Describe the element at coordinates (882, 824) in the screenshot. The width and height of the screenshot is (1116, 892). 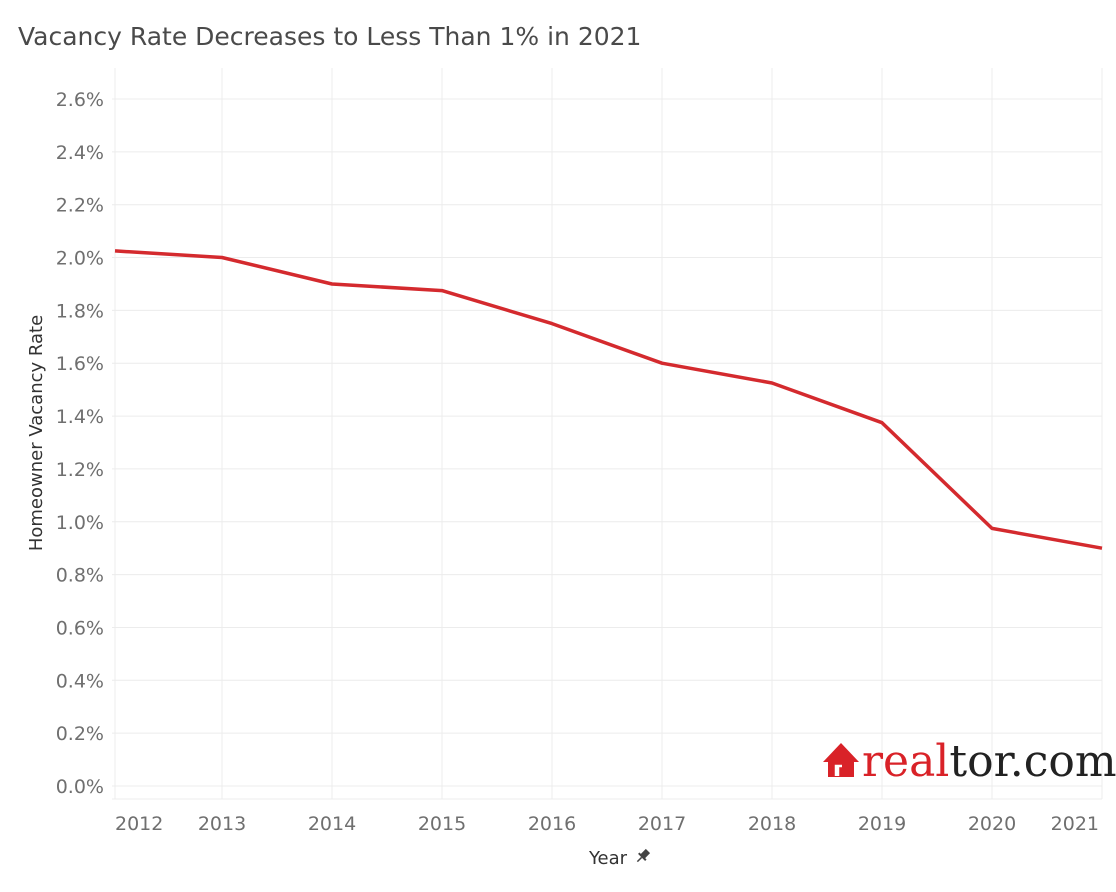
I see `x-tick-label: 2019` at that location.